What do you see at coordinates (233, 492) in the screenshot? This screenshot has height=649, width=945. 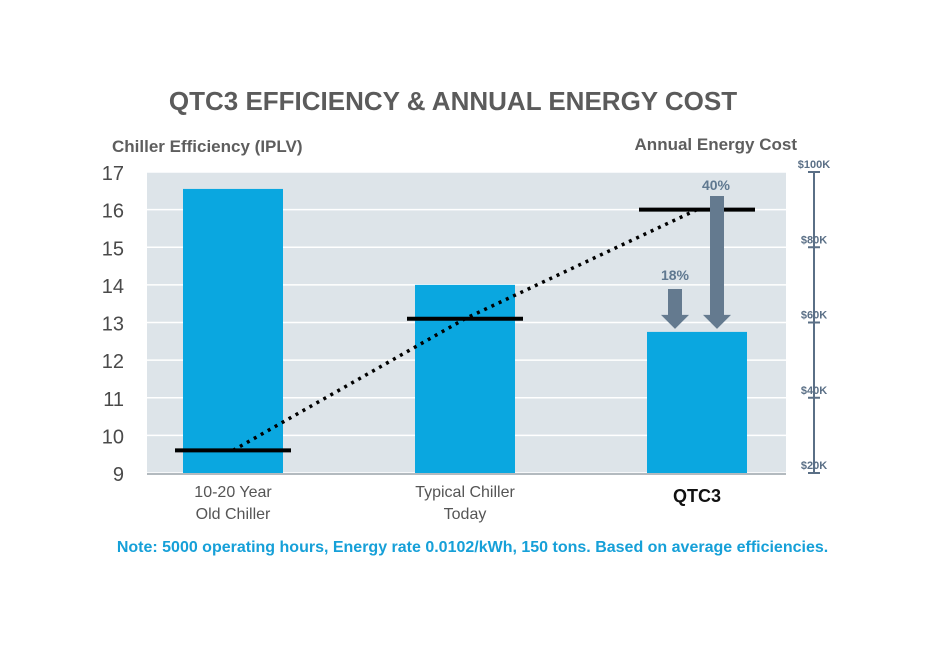 I see `category-label: 10-20 Year` at bounding box center [233, 492].